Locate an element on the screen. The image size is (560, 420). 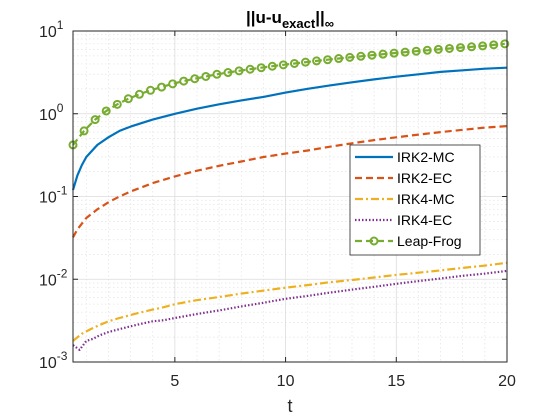
legend-marker is located at coordinates (374, 241).